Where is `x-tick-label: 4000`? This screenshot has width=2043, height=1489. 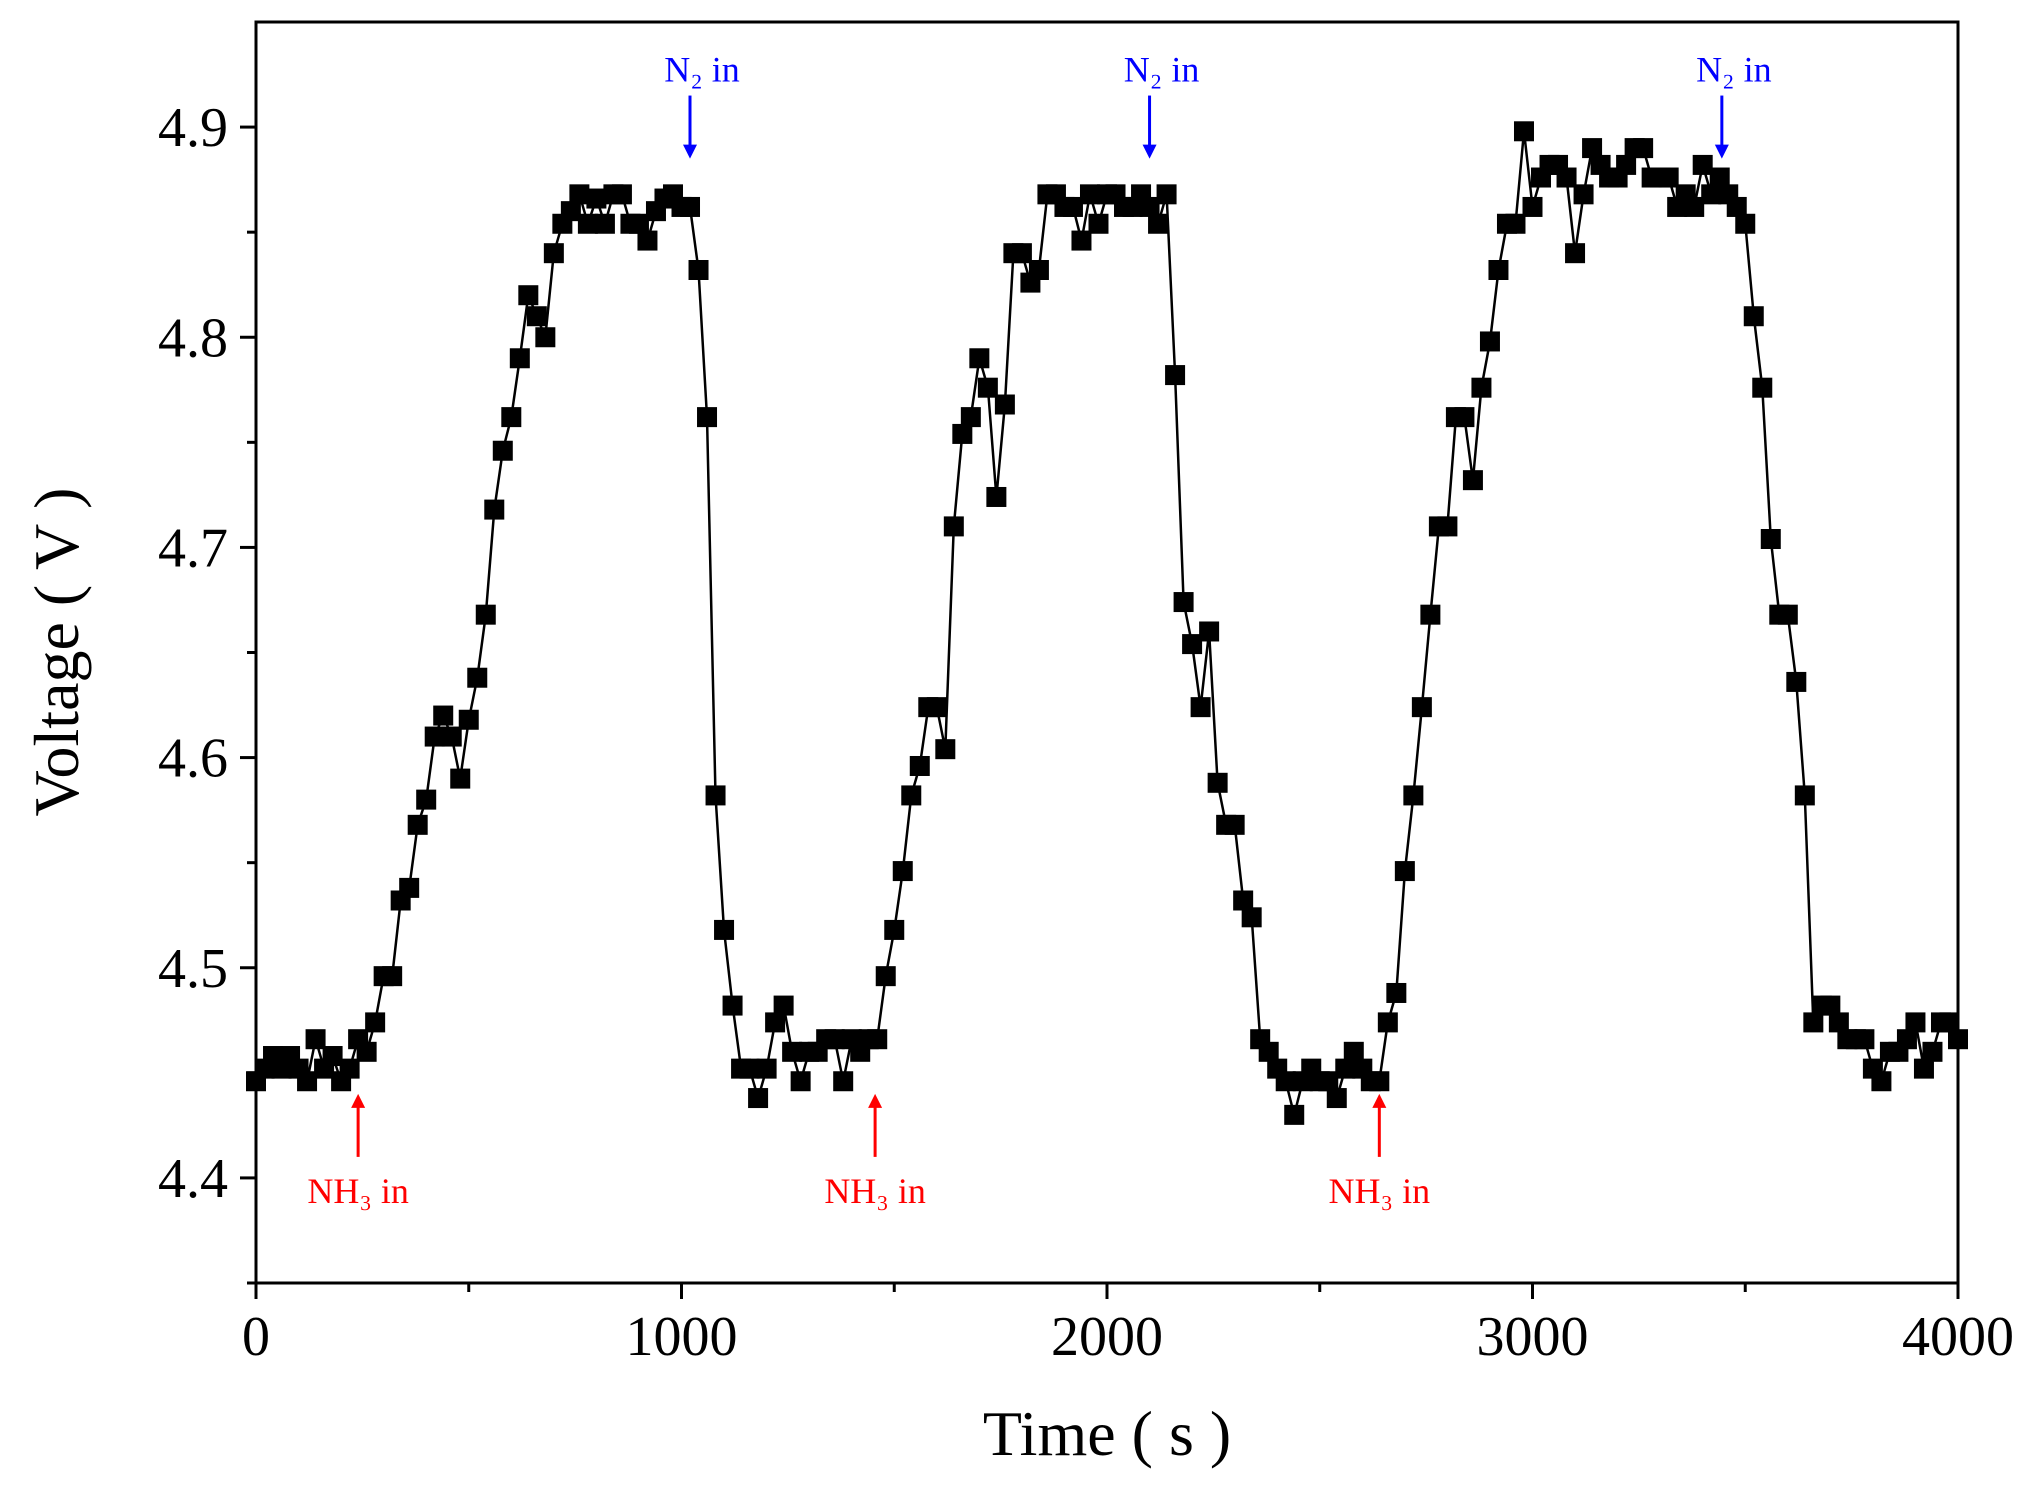
x-tick-label: 4000 is located at coordinates (1958, 1337).